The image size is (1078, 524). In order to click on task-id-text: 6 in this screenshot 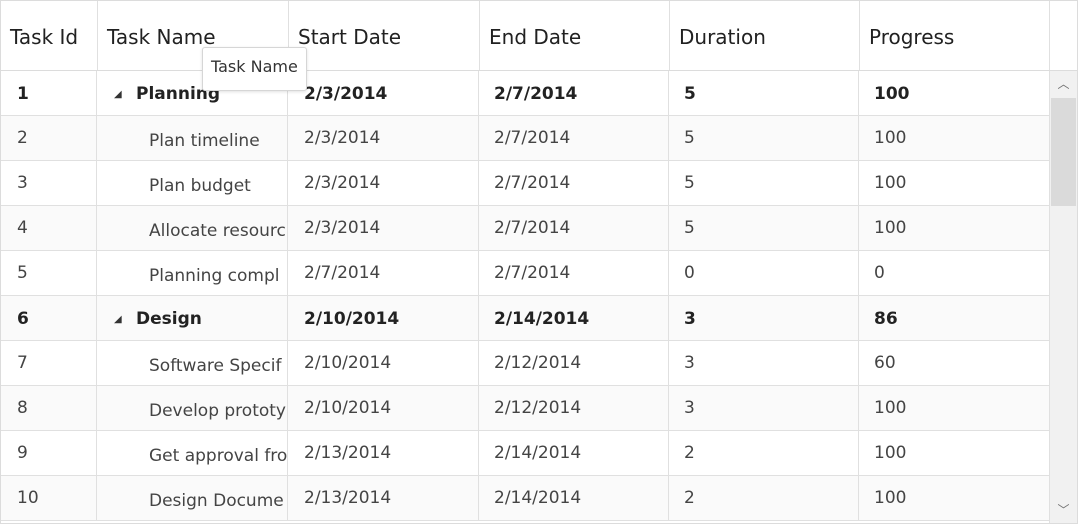, I will do `click(23, 319)`.